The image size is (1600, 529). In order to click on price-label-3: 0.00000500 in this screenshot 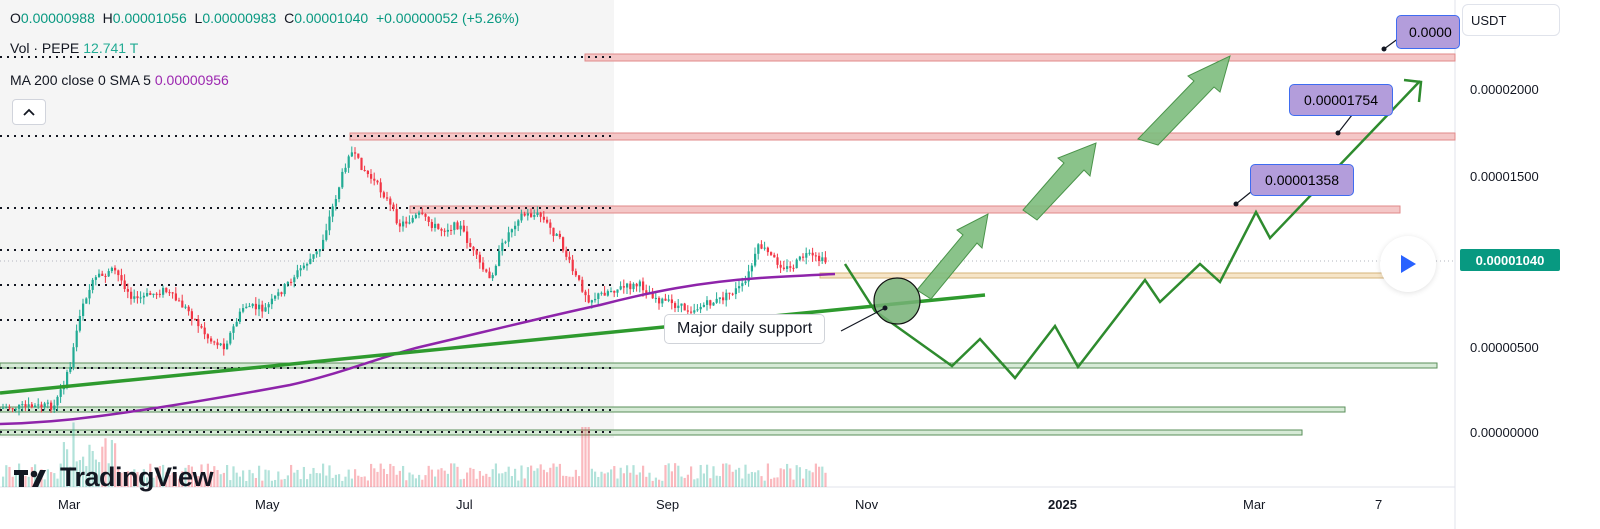, I will do `click(1504, 347)`.